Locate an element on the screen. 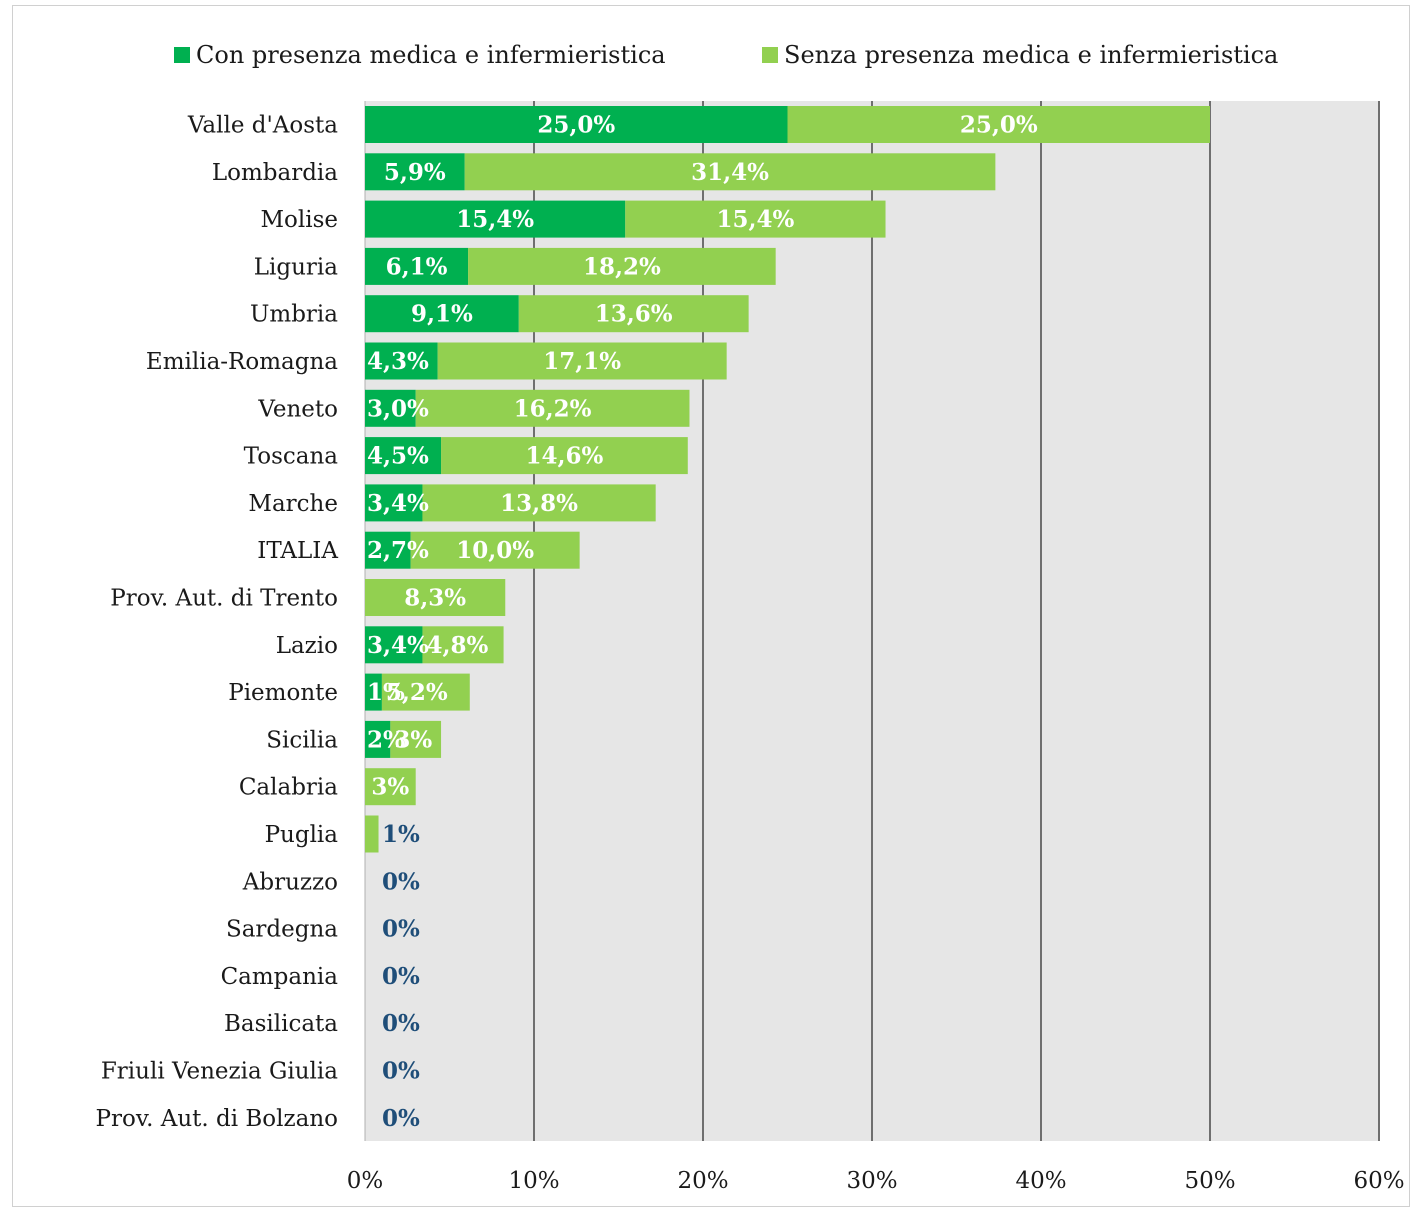  legend-label-without-staff: Senza presenza medica e infermieristica is located at coordinates (1031, 55).